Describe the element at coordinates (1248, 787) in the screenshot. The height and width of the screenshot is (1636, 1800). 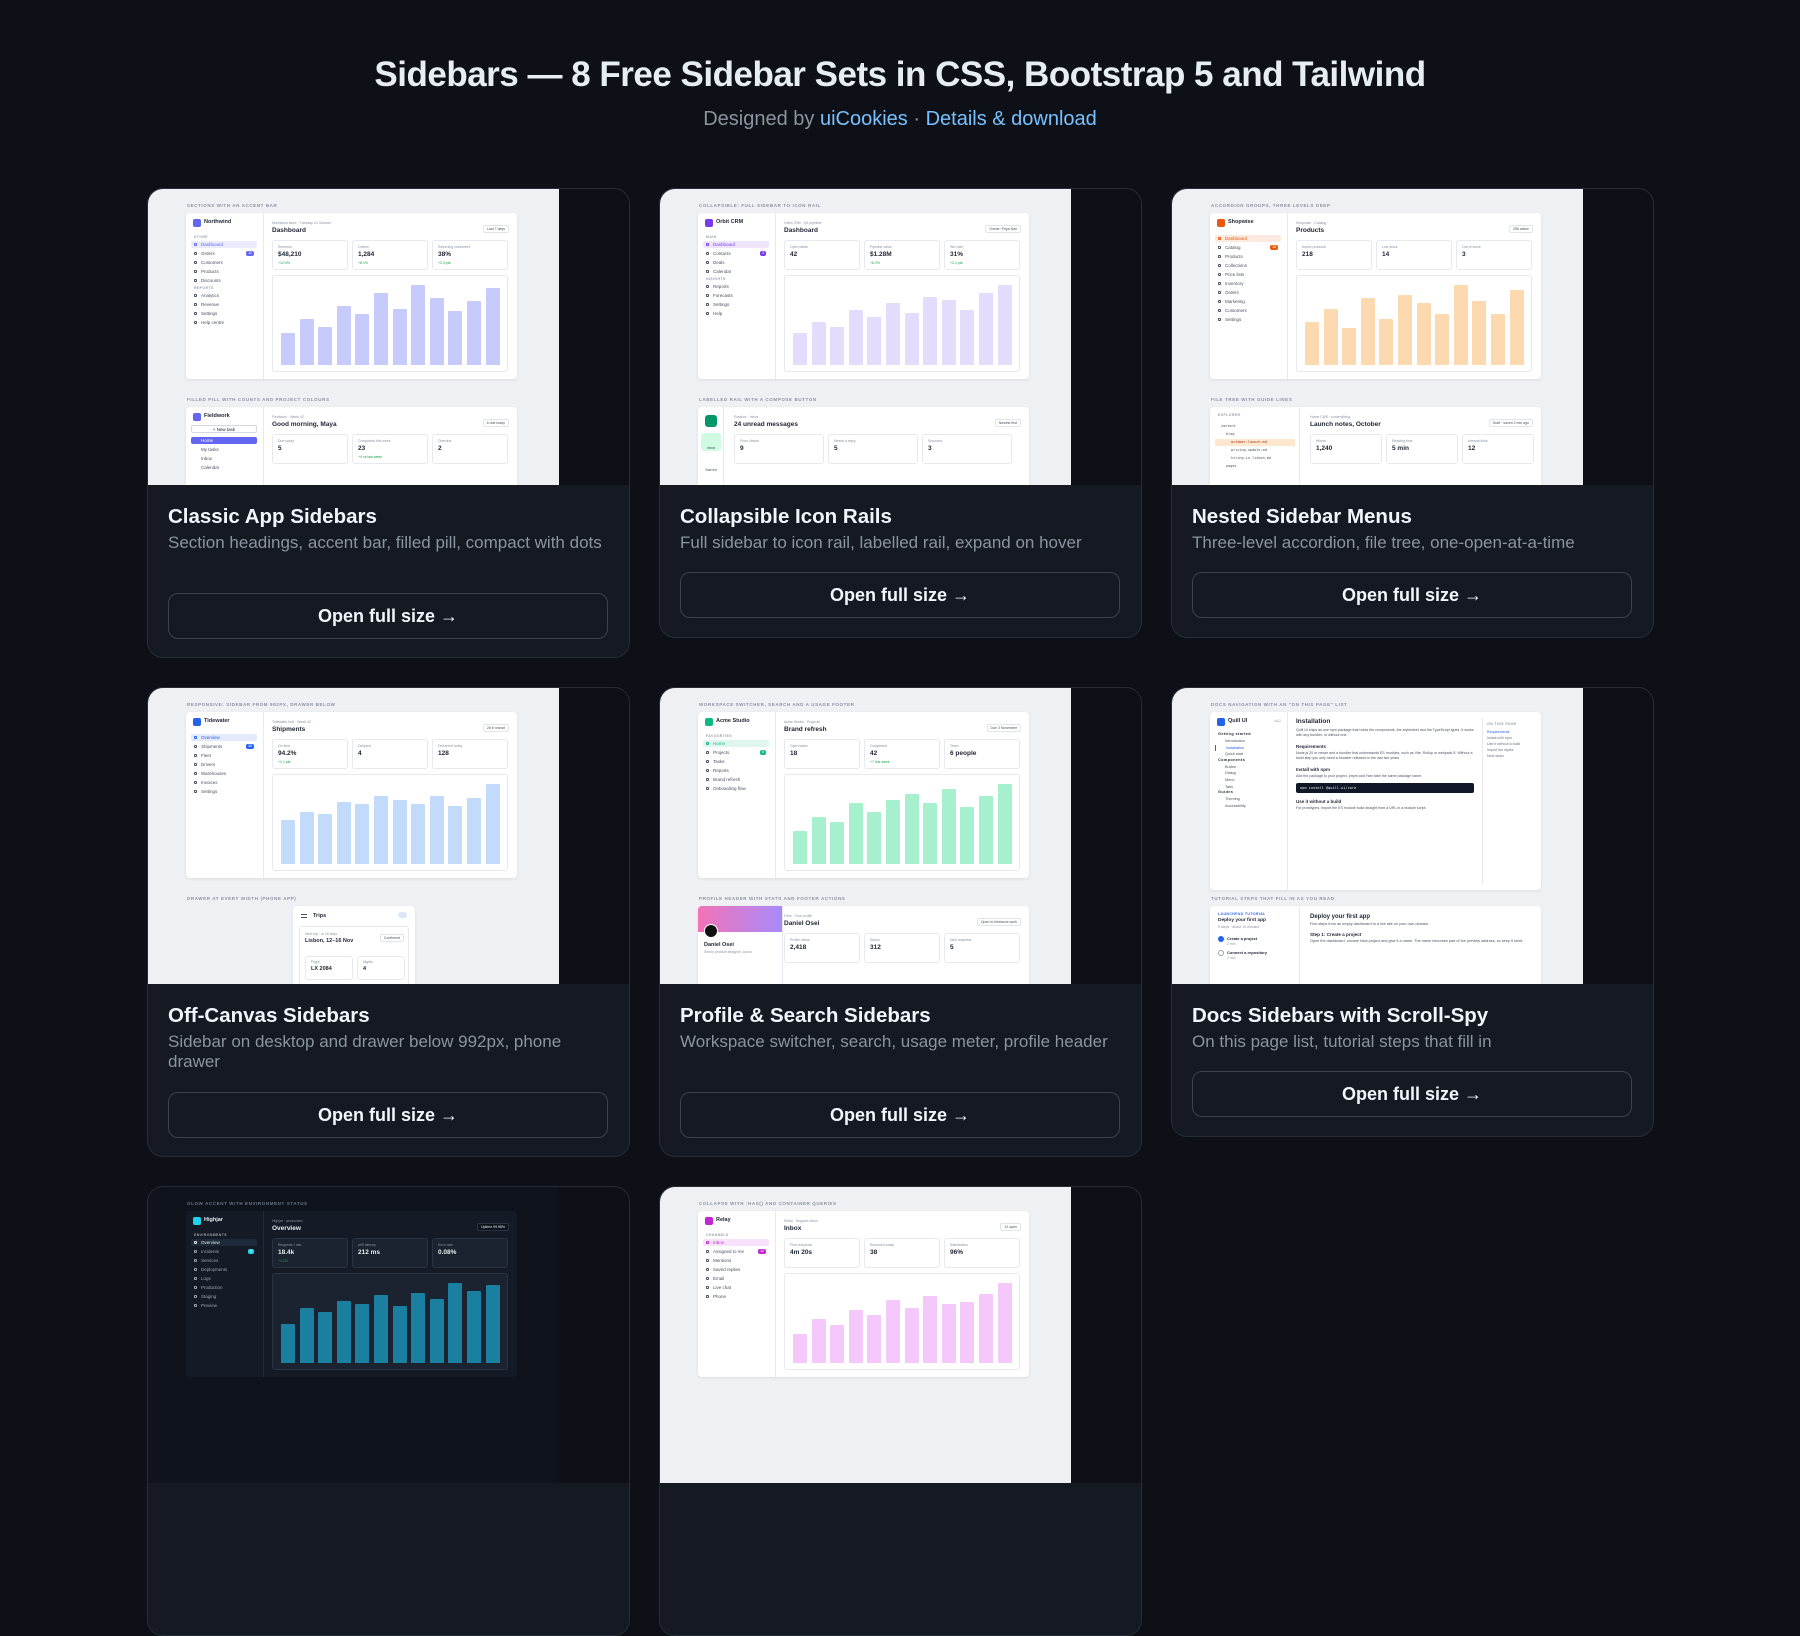
I see `docs-nav-item: Tabs` at that location.